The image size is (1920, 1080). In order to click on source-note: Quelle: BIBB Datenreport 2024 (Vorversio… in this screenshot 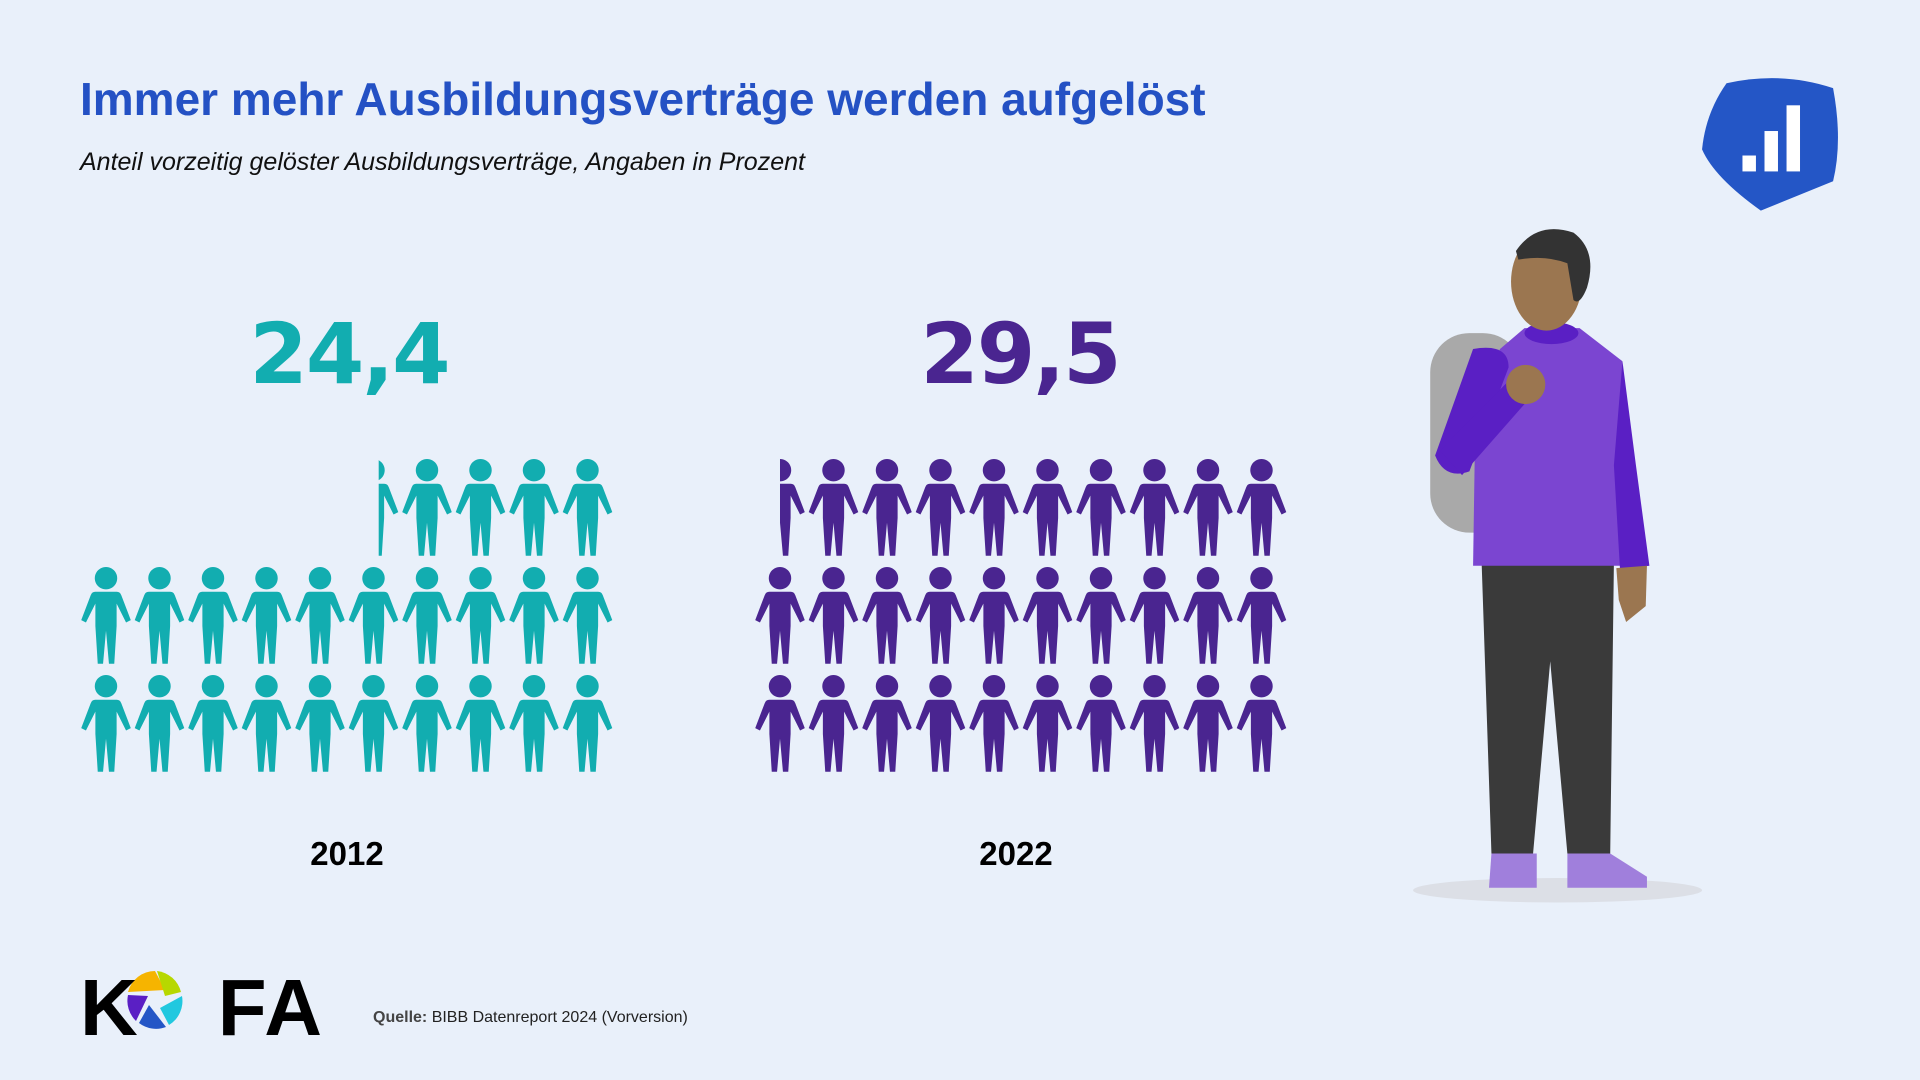, I will do `click(530, 1018)`.